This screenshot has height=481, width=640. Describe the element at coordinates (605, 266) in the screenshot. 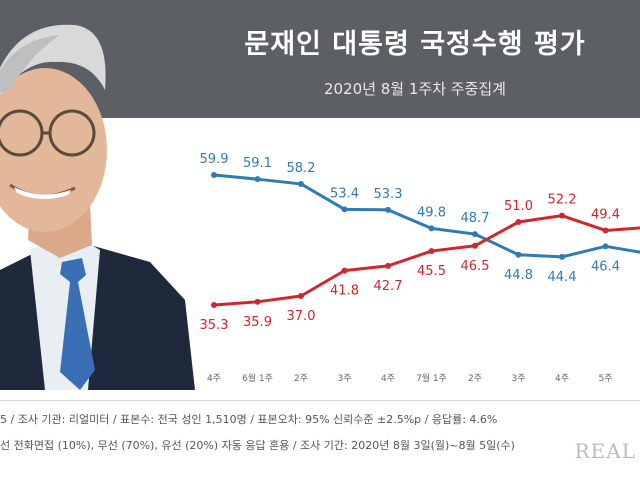

I see `data-label-series-0-9: 46.4` at that location.